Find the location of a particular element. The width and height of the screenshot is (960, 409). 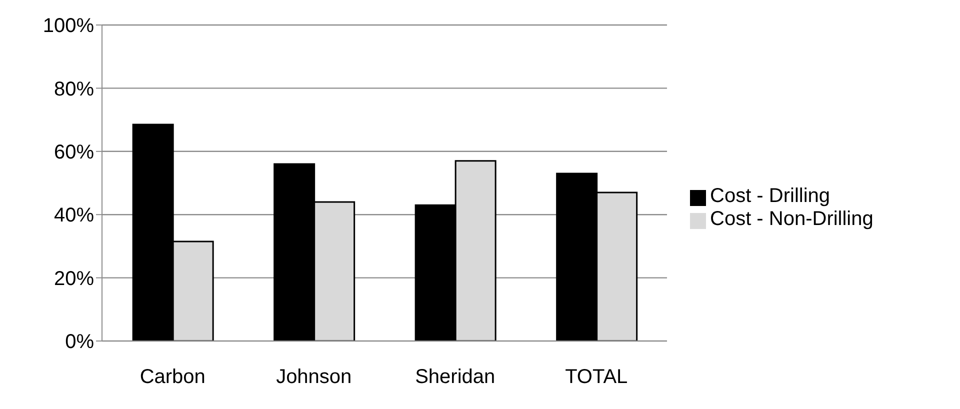

x-tick-label: TOTAL is located at coordinates (596, 377).